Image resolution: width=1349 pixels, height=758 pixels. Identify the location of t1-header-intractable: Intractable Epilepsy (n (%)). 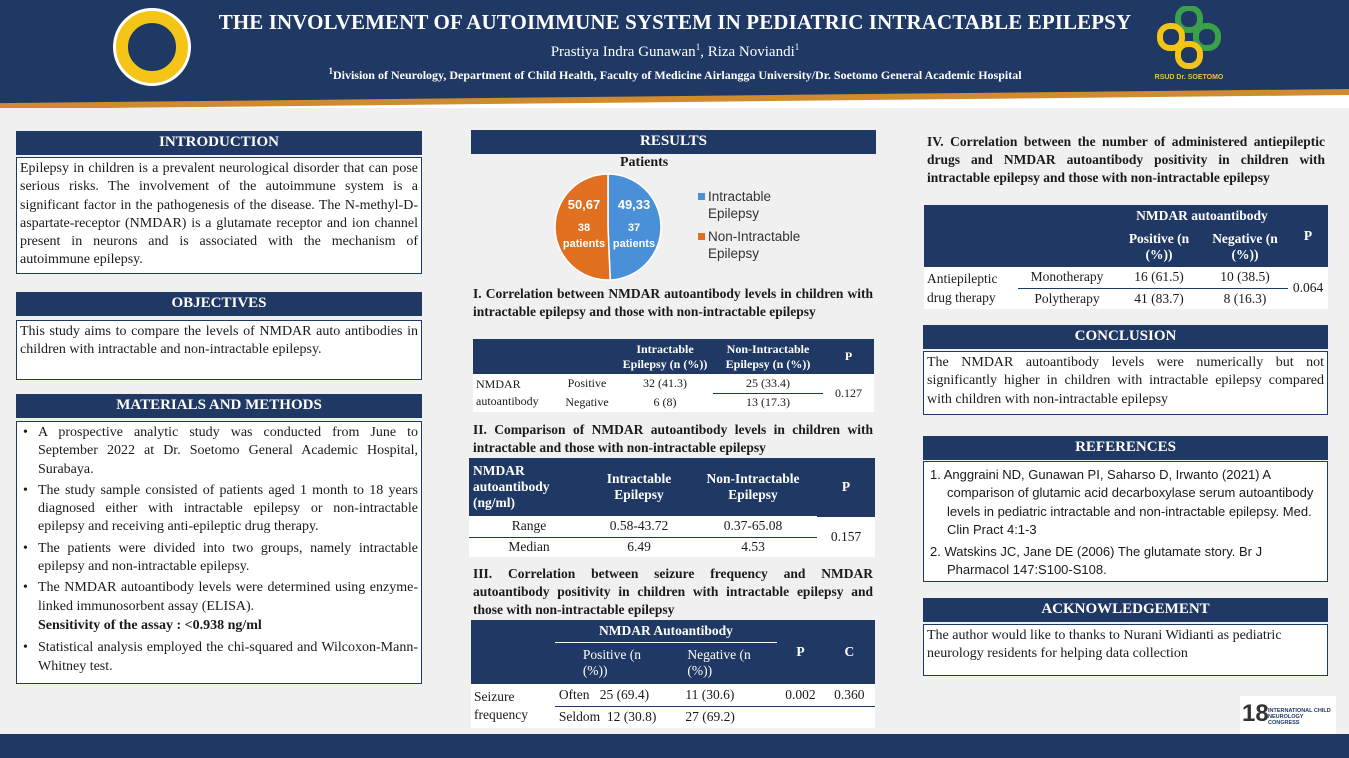
(665, 356).